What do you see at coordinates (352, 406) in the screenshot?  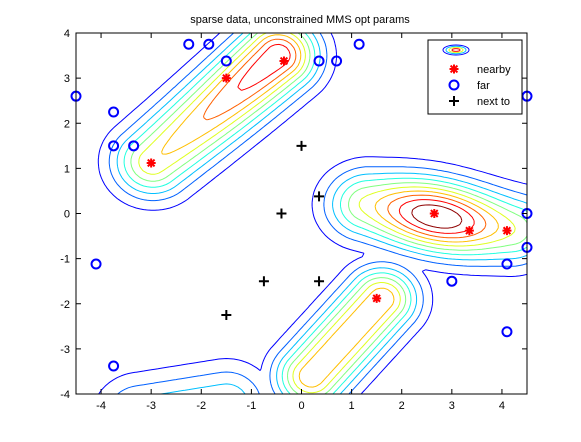 I see `x-tick-label: 1` at bounding box center [352, 406].